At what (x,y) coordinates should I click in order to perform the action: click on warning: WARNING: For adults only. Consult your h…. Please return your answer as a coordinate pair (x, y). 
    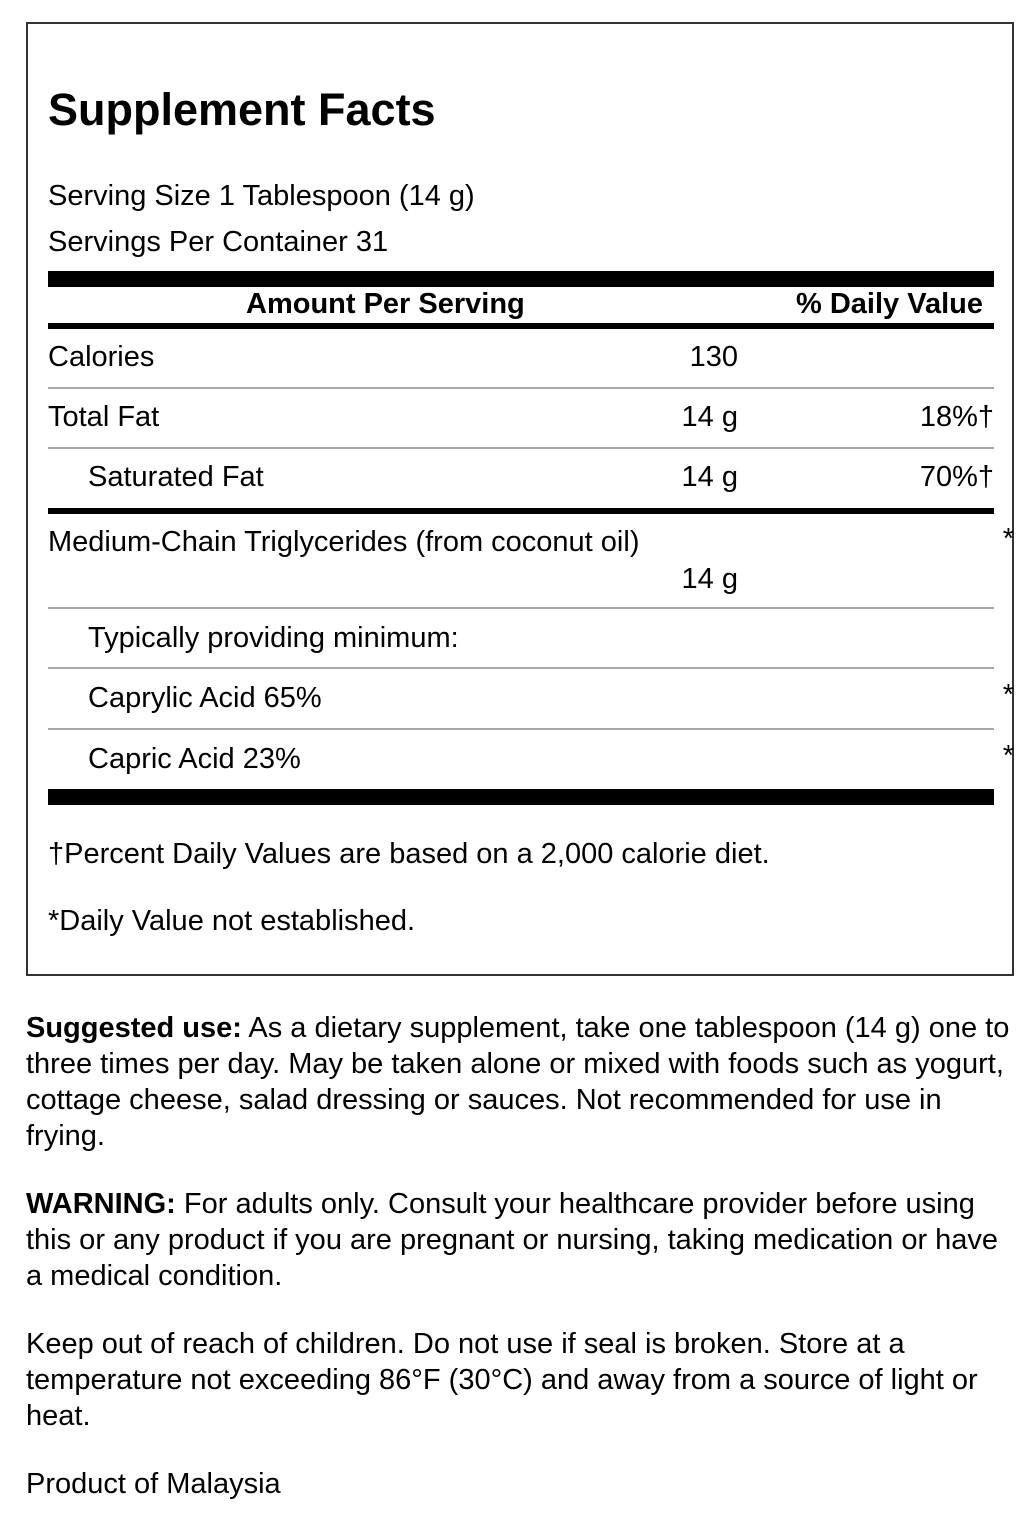
    Looking at the image, I should click on (516, 1240).